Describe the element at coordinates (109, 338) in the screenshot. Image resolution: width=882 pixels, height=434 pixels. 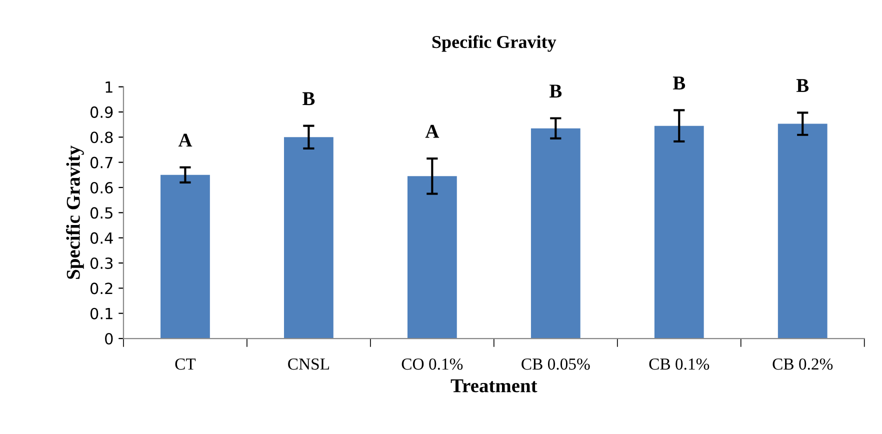
I see `y-tick-label: 0` at that location.